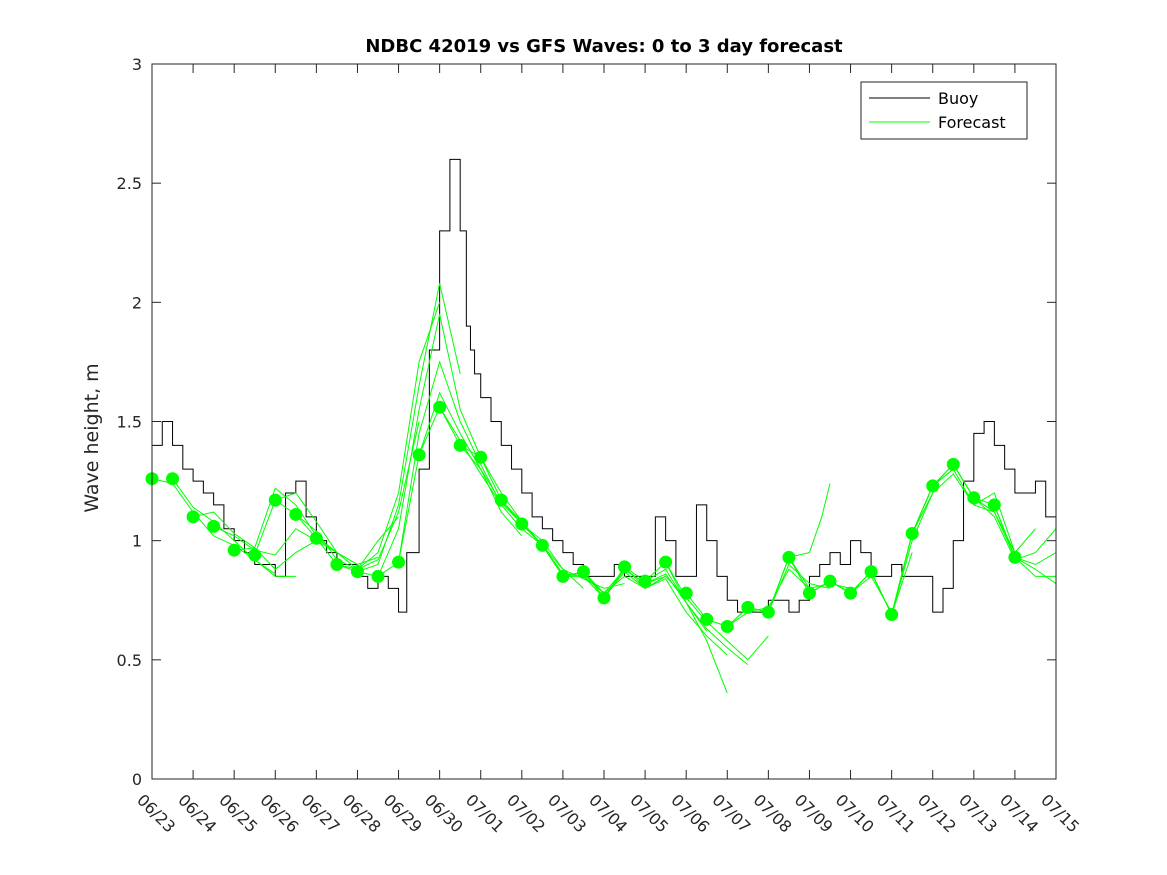 Image resolution: width=1167 pixels, height=875 pixels. I want to click on x-tick-label: 07/11, so click(896, 813).